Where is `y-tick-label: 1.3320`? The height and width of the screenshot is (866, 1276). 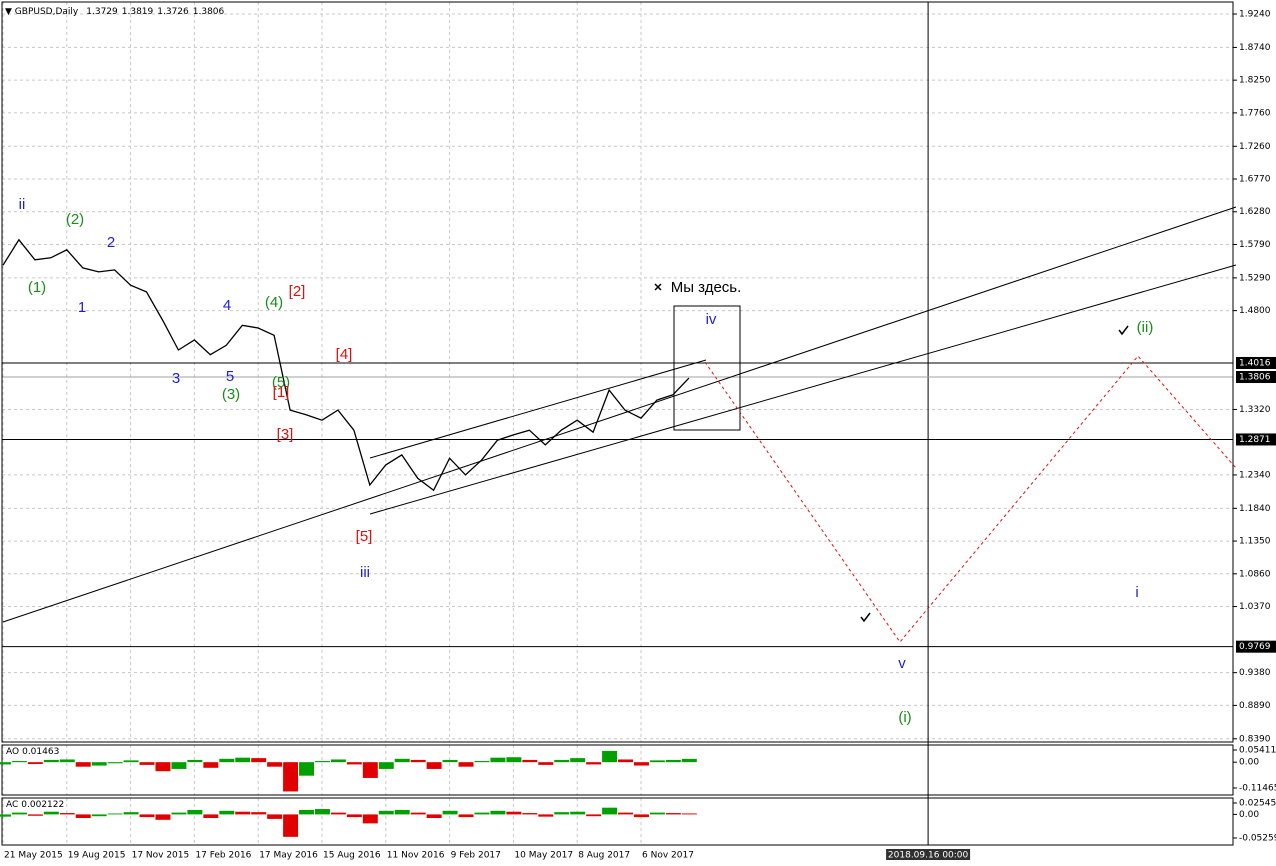 y-tick-label: 1.3320 is located at coordinates (1255, 410).